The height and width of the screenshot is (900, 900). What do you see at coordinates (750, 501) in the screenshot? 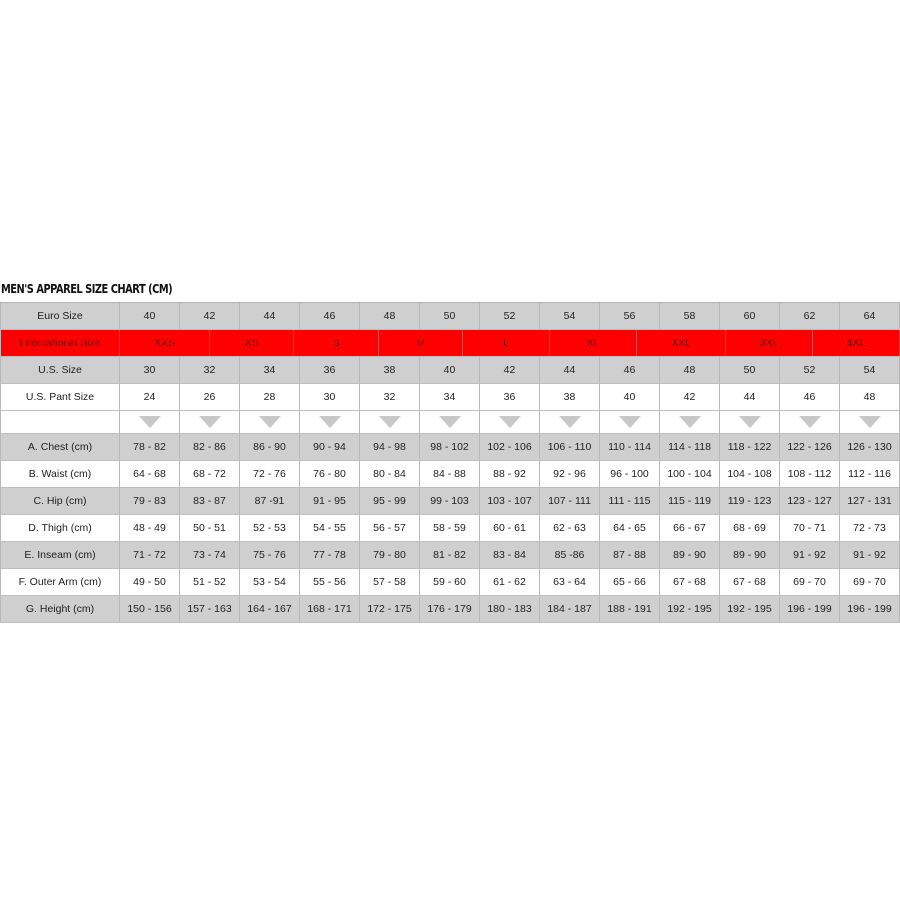
I see `size-cell: 119 - 123` at bounding box center [750, 501].